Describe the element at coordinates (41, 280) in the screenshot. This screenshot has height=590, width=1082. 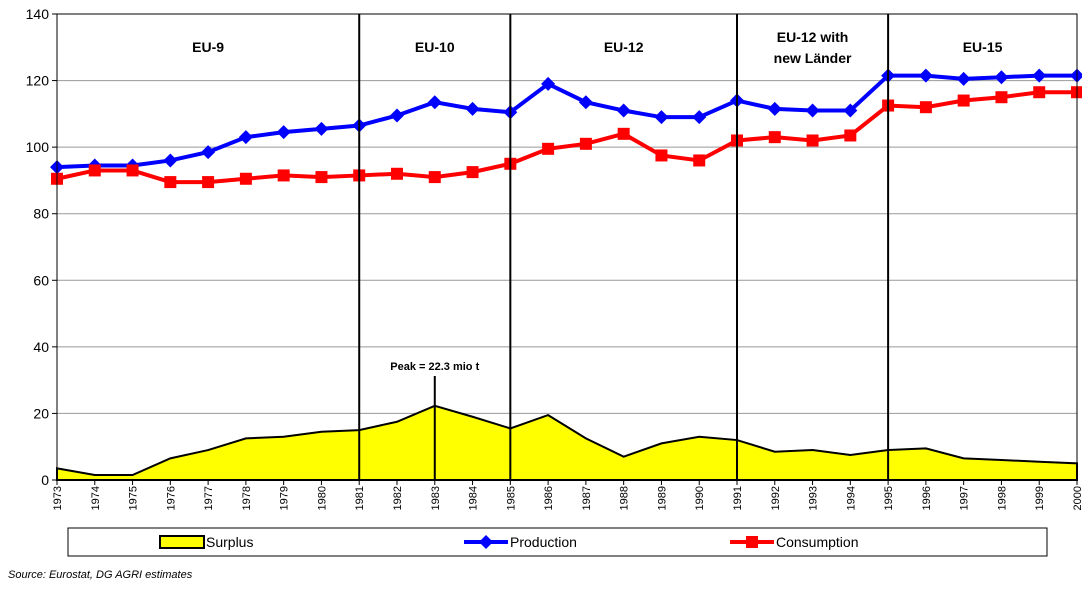
I see `y-tick-label: 60` at that location.